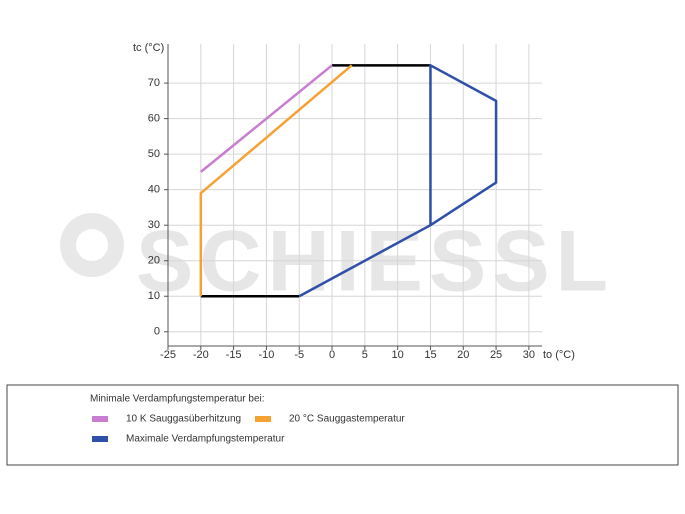  I want to click on y-axis-label: tc (°C), so click(148, 48).